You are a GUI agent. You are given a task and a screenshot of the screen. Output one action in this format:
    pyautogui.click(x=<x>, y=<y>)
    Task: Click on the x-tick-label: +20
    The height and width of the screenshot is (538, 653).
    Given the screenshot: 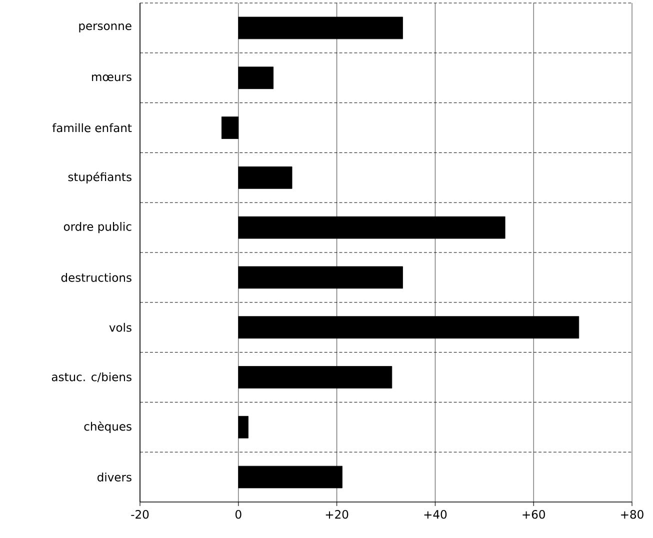 What is the action you would take?
    pyautogui.click(x=337, y=514)
    